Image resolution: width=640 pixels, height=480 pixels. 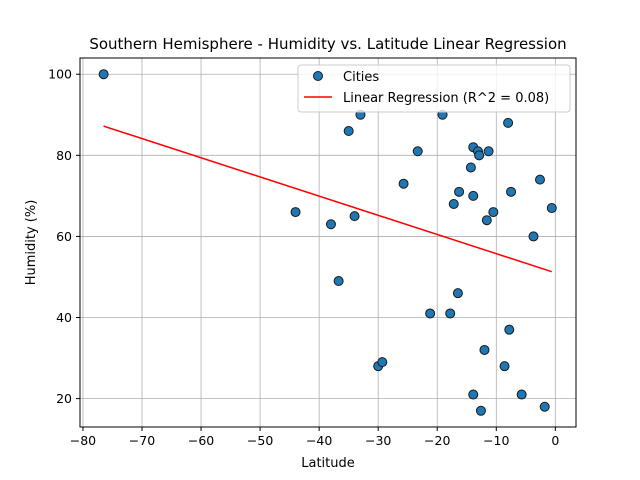 I want to click on x-tick-label: −70, so click(x=142, y=440).